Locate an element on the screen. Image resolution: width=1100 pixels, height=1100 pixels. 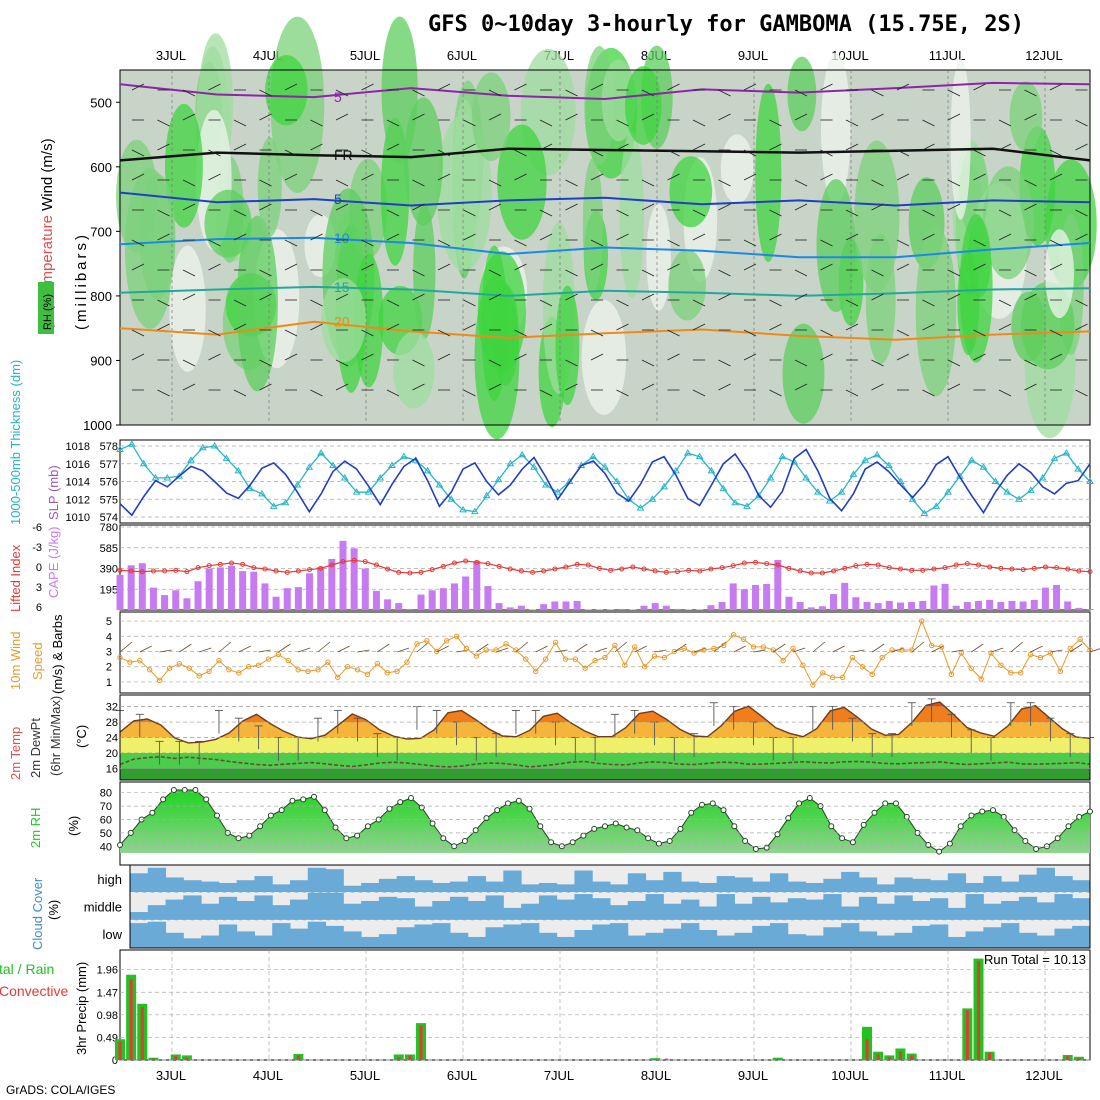
pressure-tick-label: 900 is located at coordinates (101, 360).